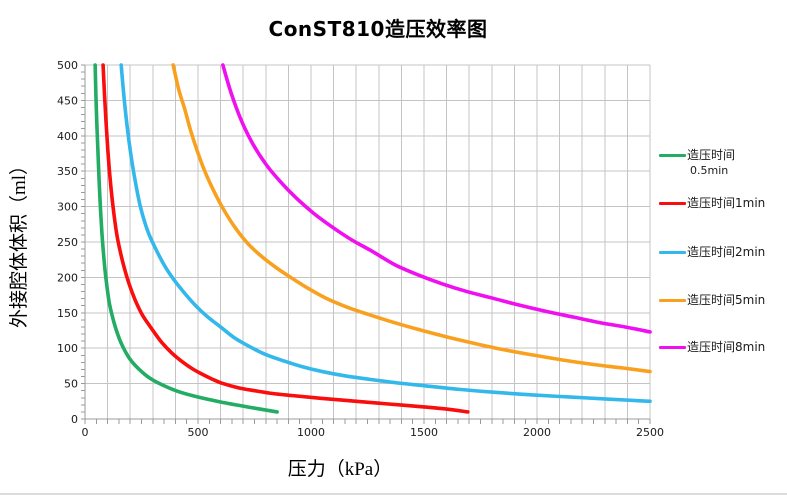 Image resolution: width=787 pixels, height=501 pixels. What do you see at coordinates (67, 207) in the screenshot?
I see `y-tick-label: 300` at bounding box center [67, 207].